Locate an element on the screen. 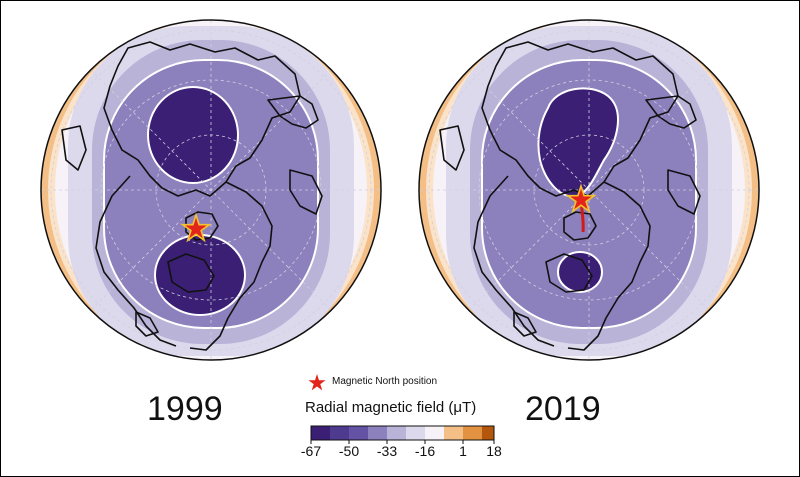 The height and width of the screenshot is (477, 800). colorbar-title: Radial magnetic field (μT) is located at coordinates (391, 407).